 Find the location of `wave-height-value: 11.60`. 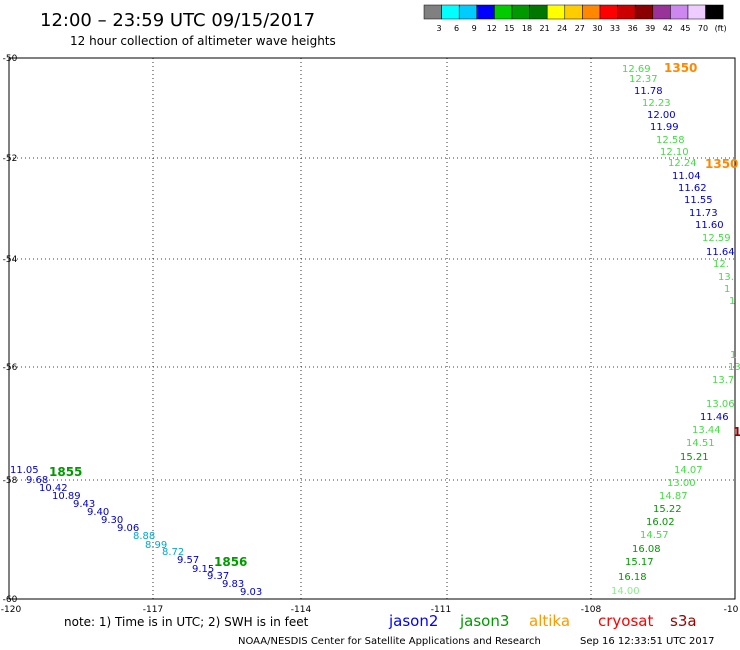

wave-height-value: 11.60 is located at coordinates (709, 225).